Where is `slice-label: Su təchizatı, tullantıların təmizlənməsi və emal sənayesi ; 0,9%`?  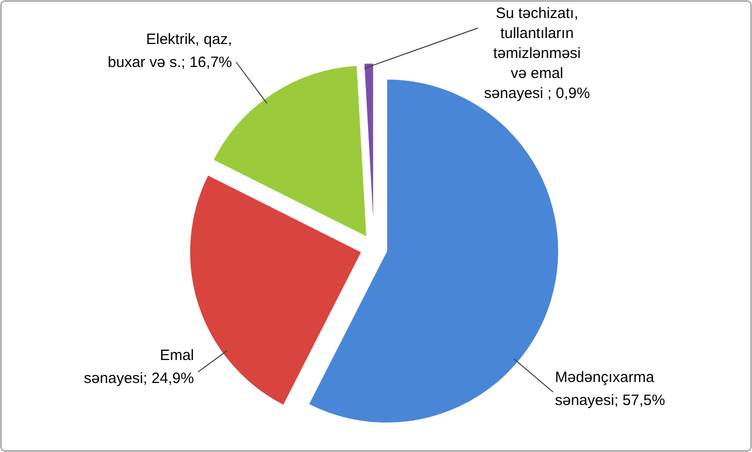
slice-label: Su təchizatı, tullantıların təmizlənməsi və emal sənayesi ; 0,9% is located at coordinates (537, 53).